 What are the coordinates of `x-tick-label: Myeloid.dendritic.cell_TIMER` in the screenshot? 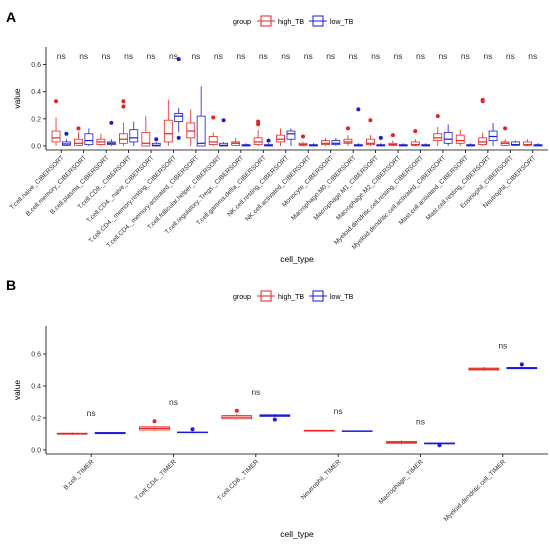 It's located at (475, 490).